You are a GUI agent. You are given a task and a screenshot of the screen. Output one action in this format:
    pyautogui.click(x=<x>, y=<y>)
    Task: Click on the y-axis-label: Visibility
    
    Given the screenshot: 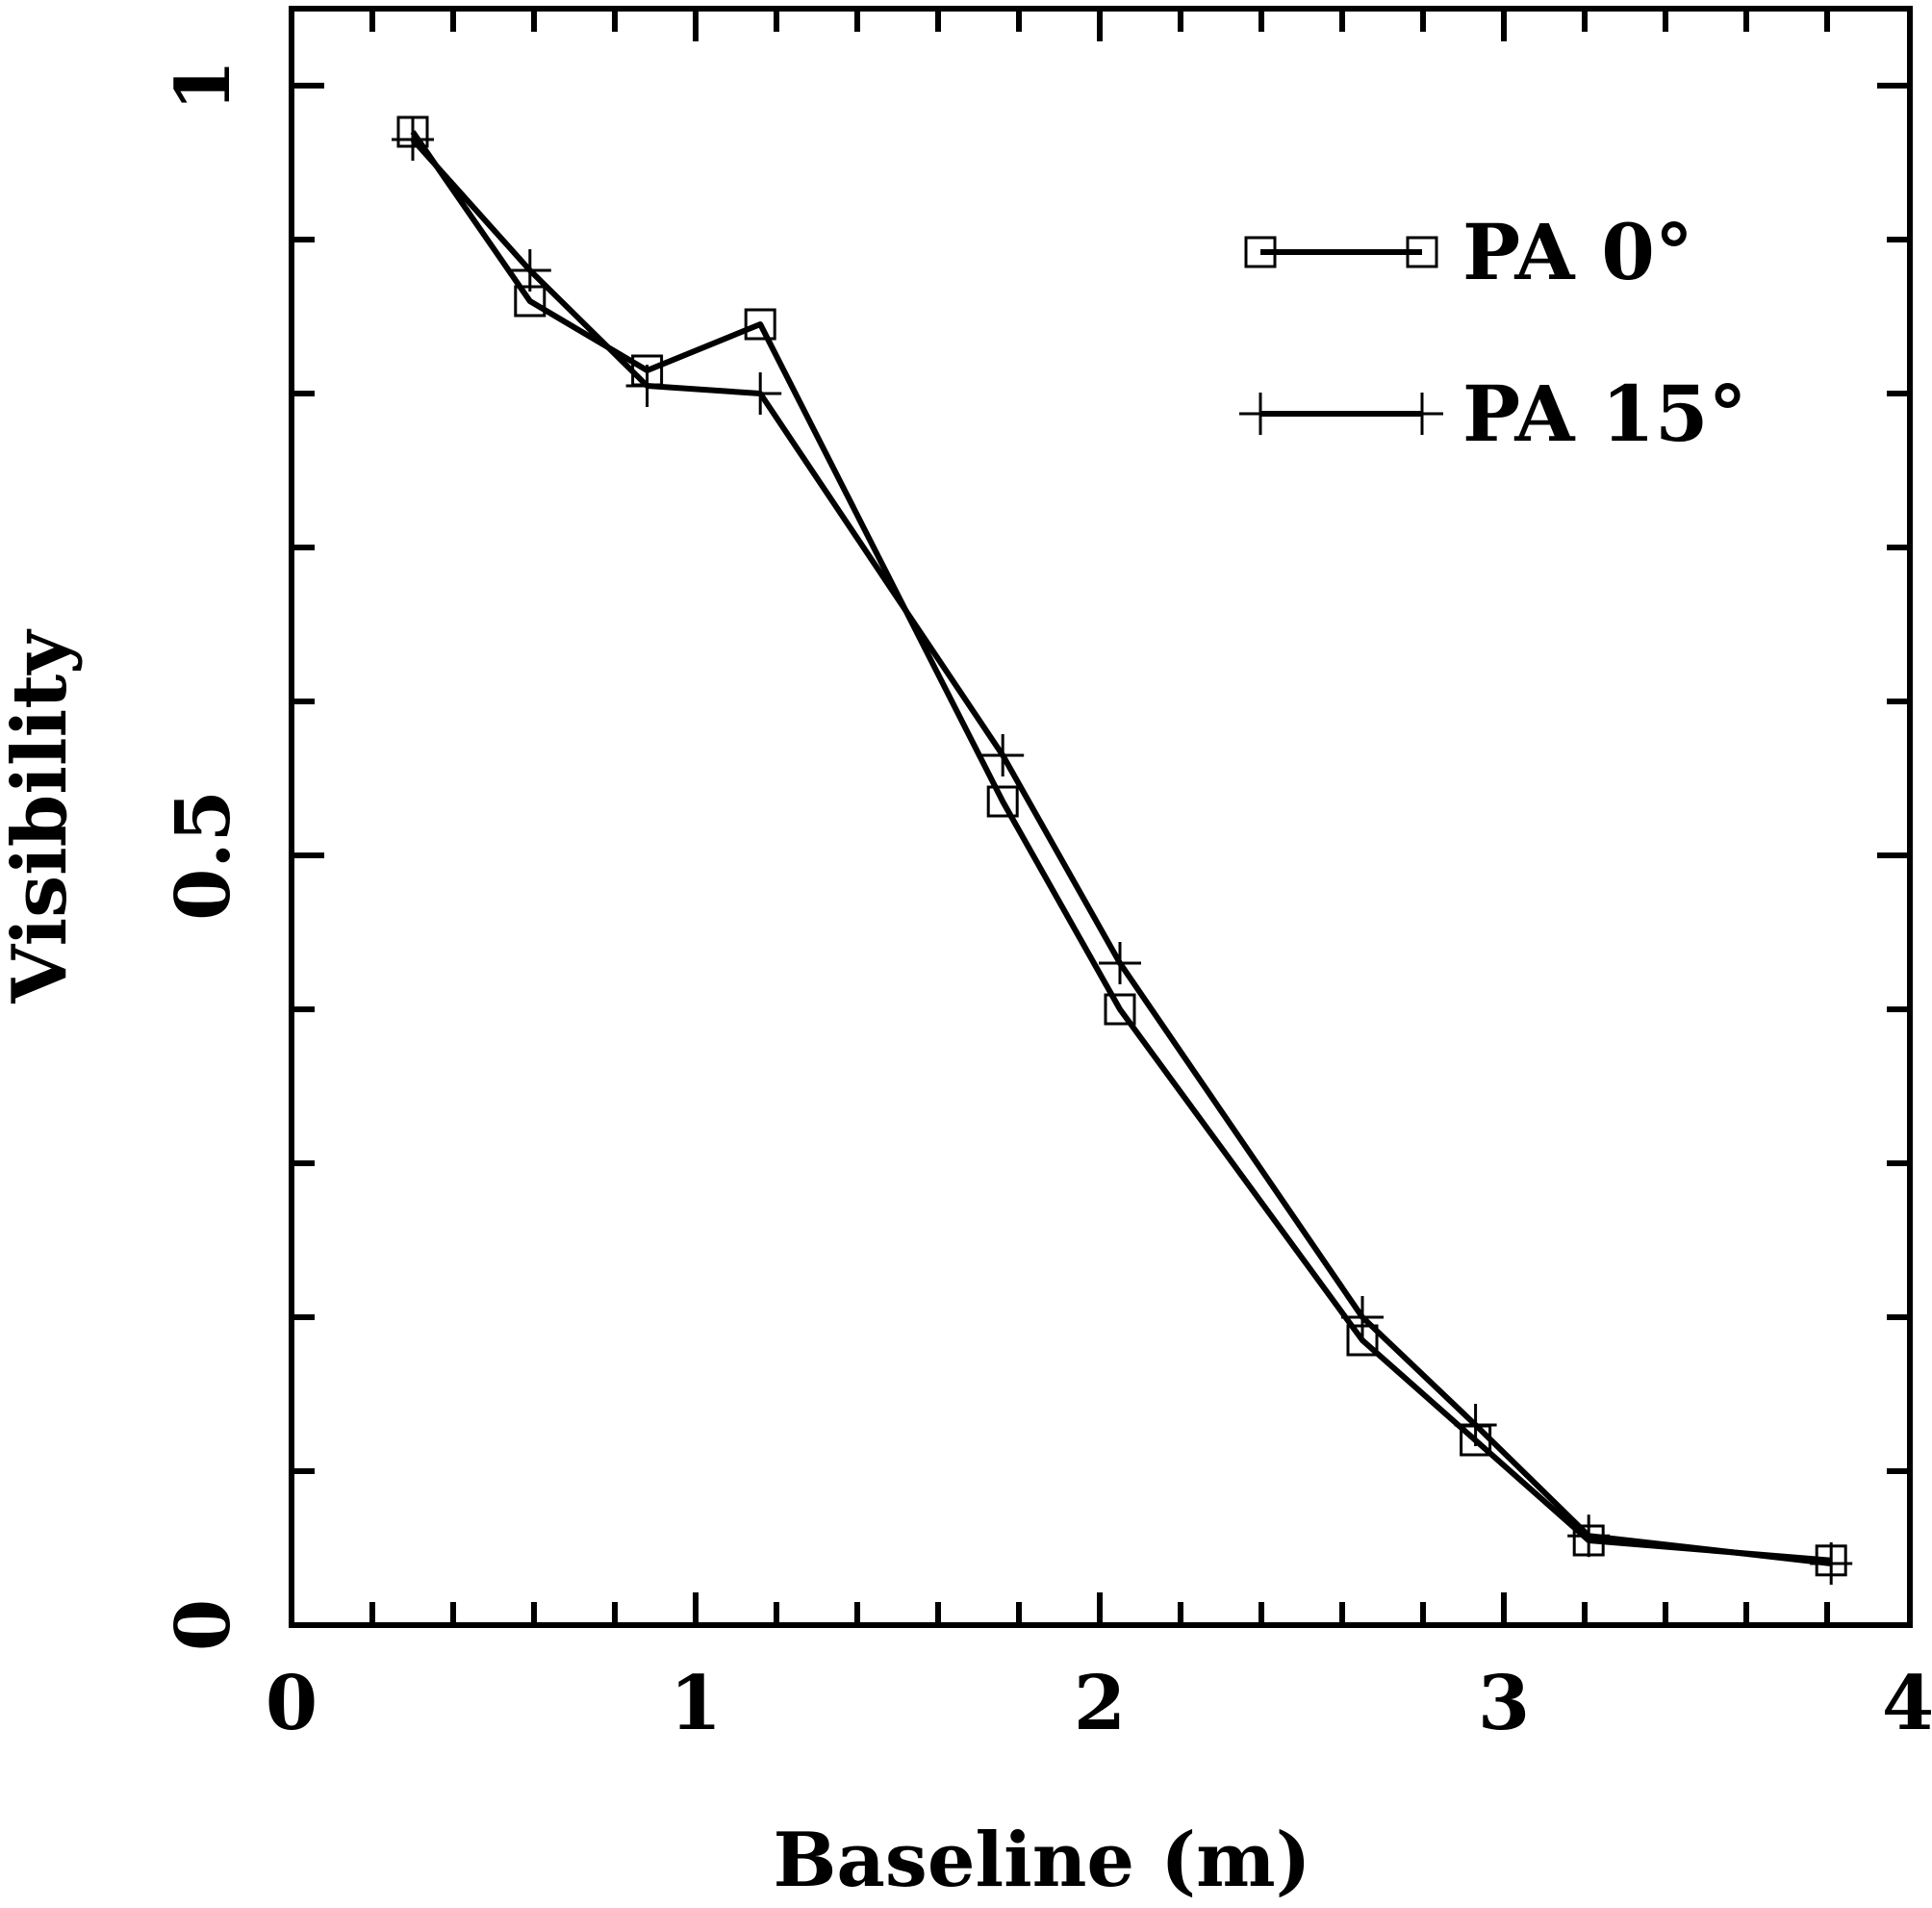 What is the action you would take?
    pyautogui.click(x=42, y=816)
    